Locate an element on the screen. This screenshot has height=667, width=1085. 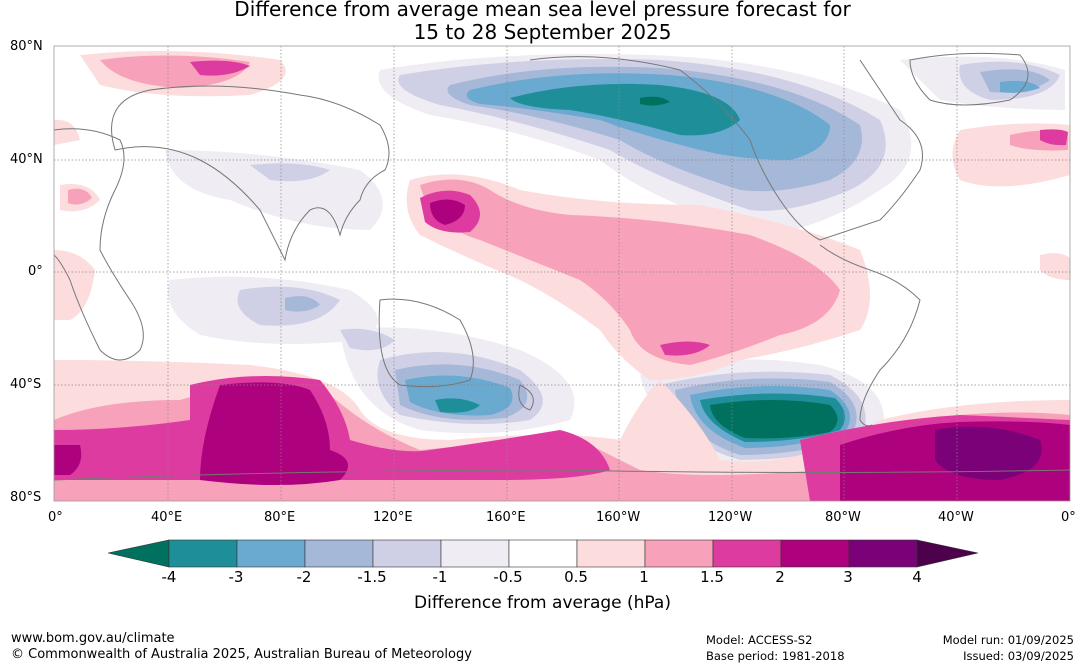
title-line-2: 15 to 28 September 2025 is located at coordinates (542, 32).